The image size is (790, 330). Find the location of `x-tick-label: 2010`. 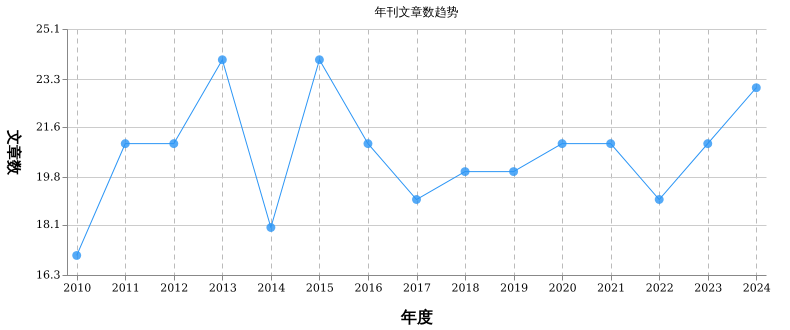

x-tick-label: 2010 is located at coordinates (77, 288).